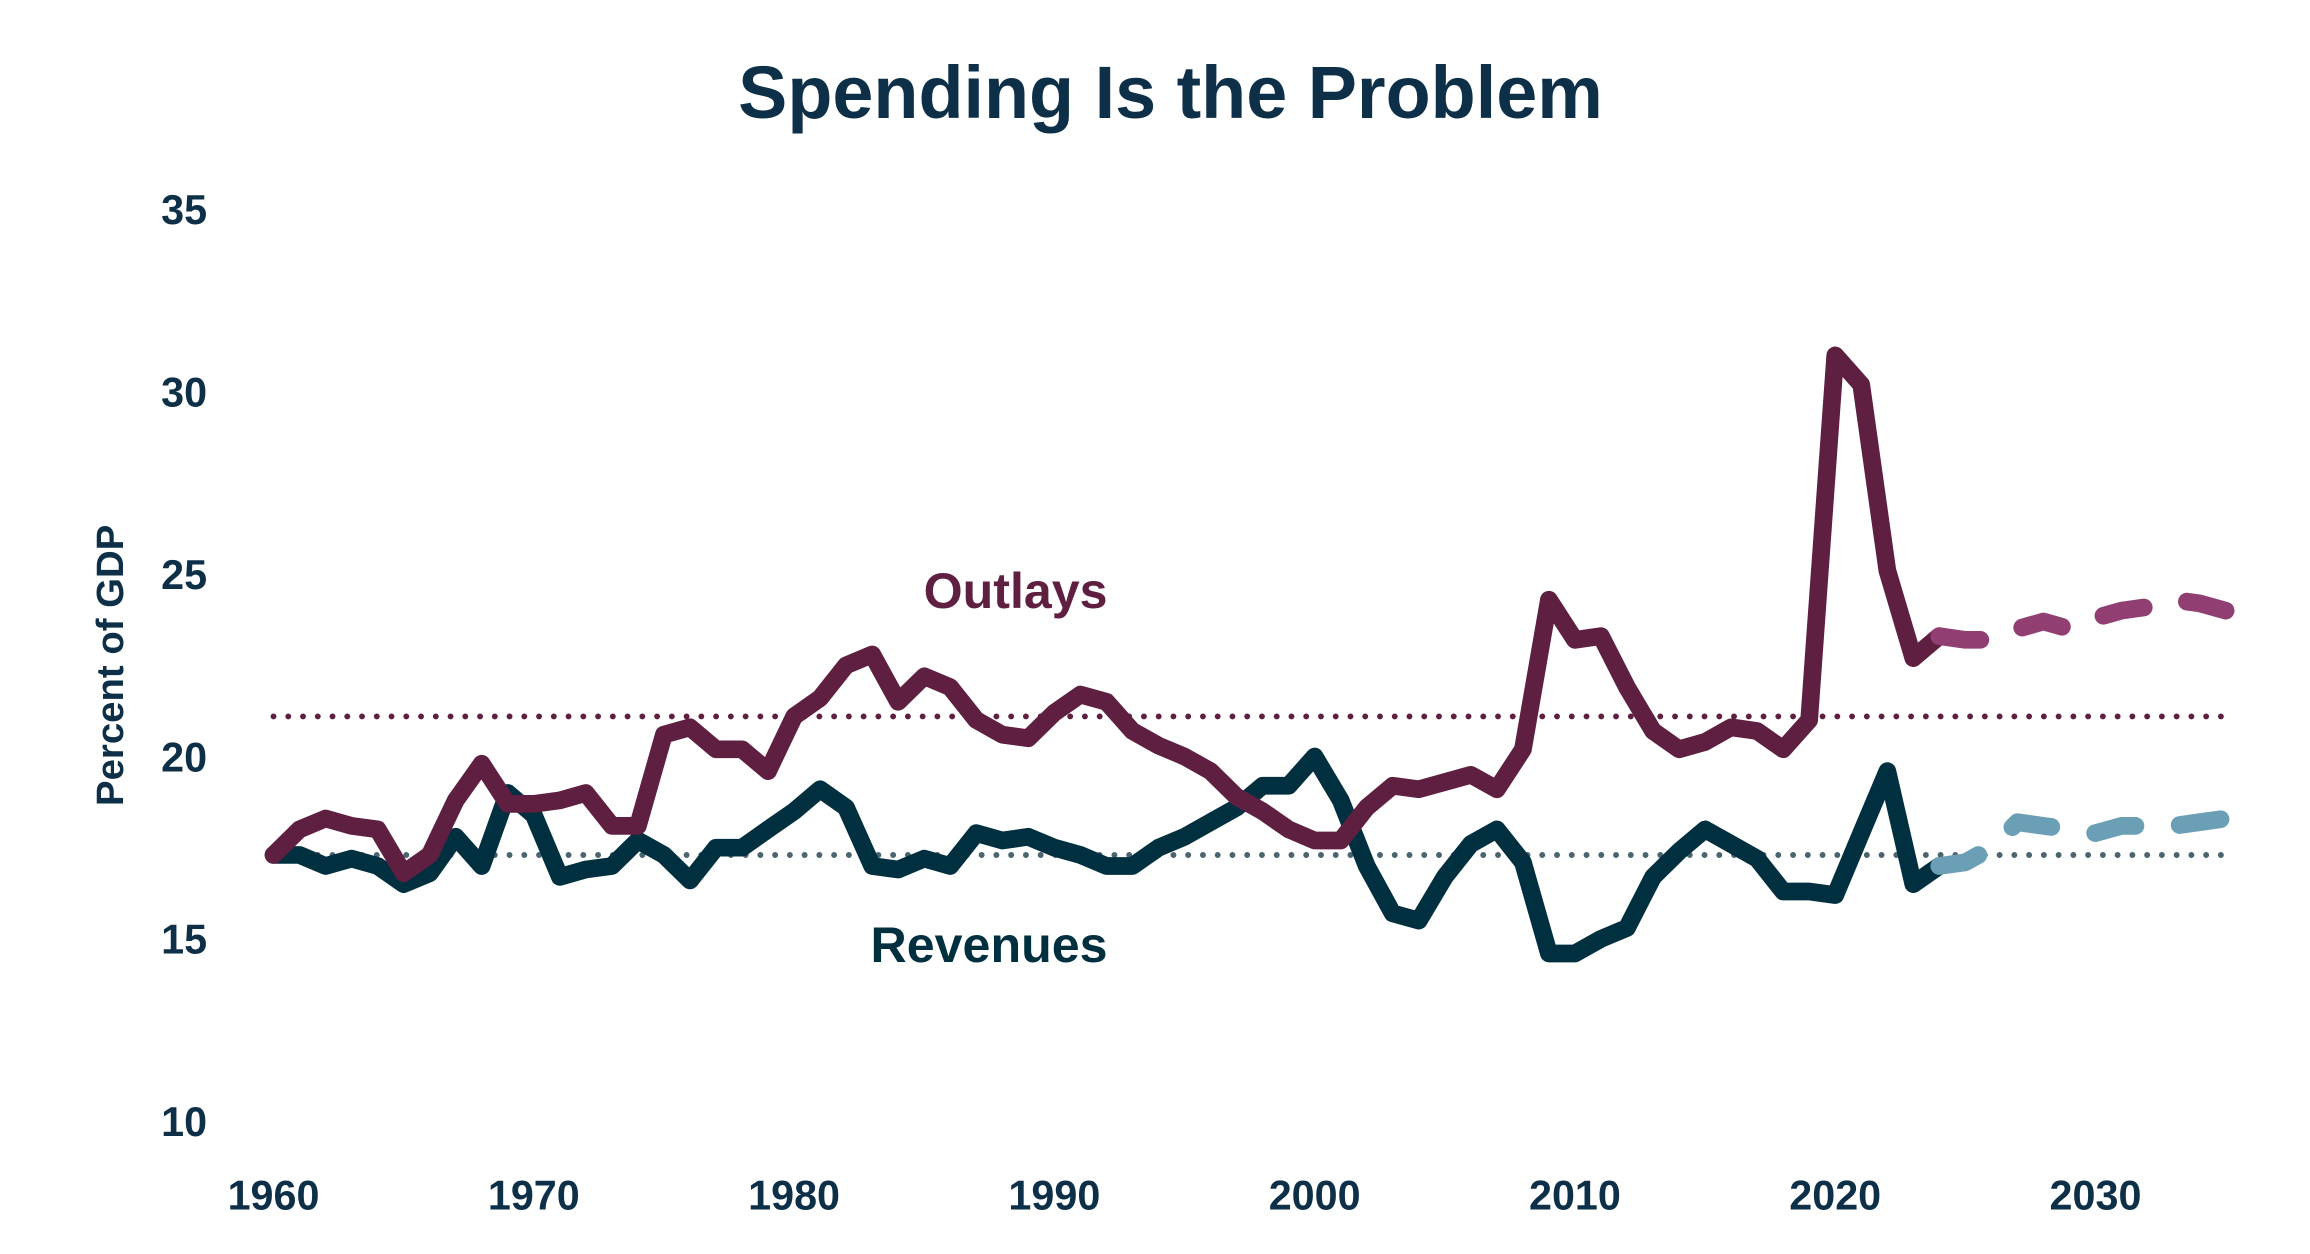  What do you see at coordinates (1249, 785) in the screenshot?
I see `average-lines` at bounding box center [1249, 785].